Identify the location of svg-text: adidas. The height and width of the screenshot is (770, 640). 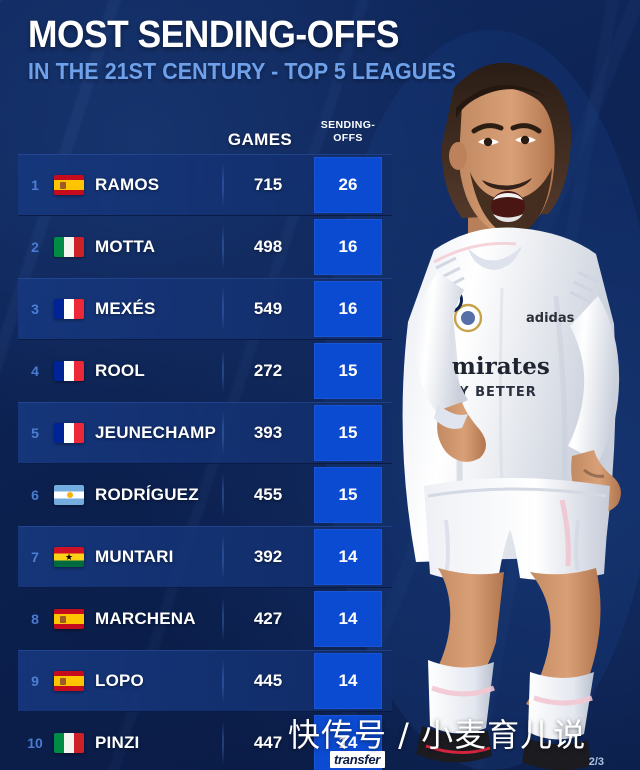
(550, 318).